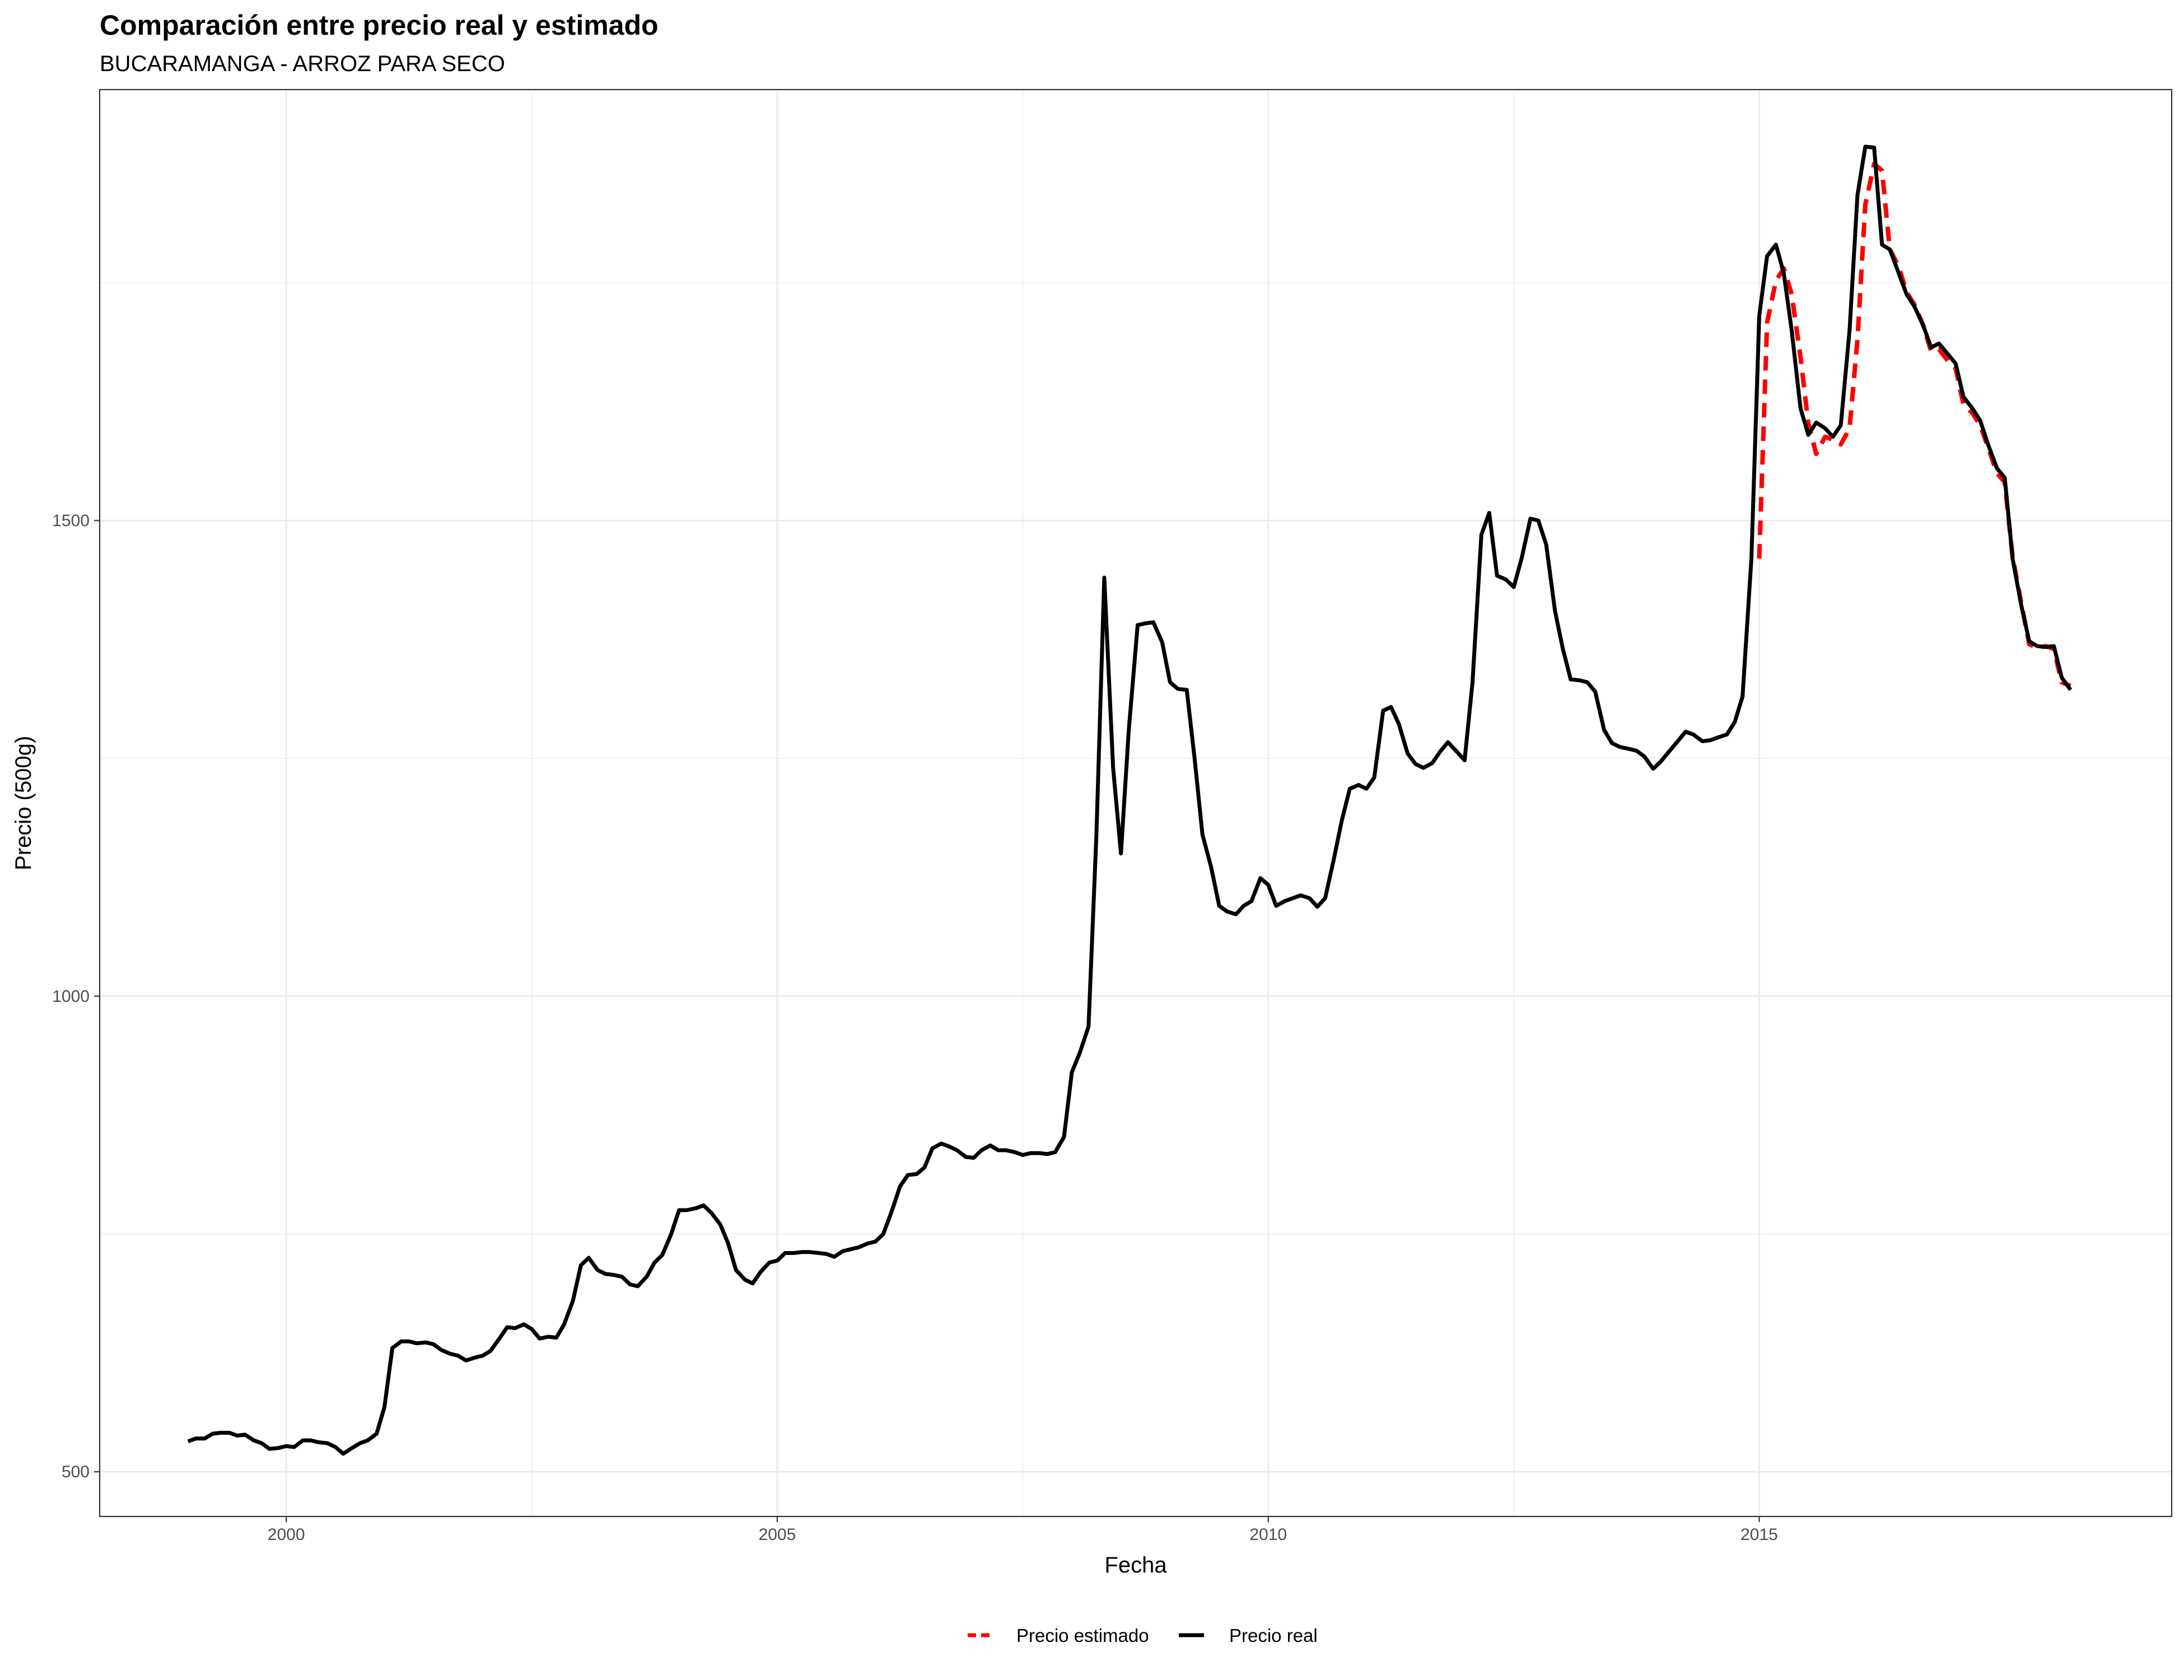 The width and height of the screenshot is (2184, 1680). What do you see at coordinates (1274, 1636) in the screenshot?
I see `legend-label-precio-real: Precio real` at bounding box center [1274, 1636].